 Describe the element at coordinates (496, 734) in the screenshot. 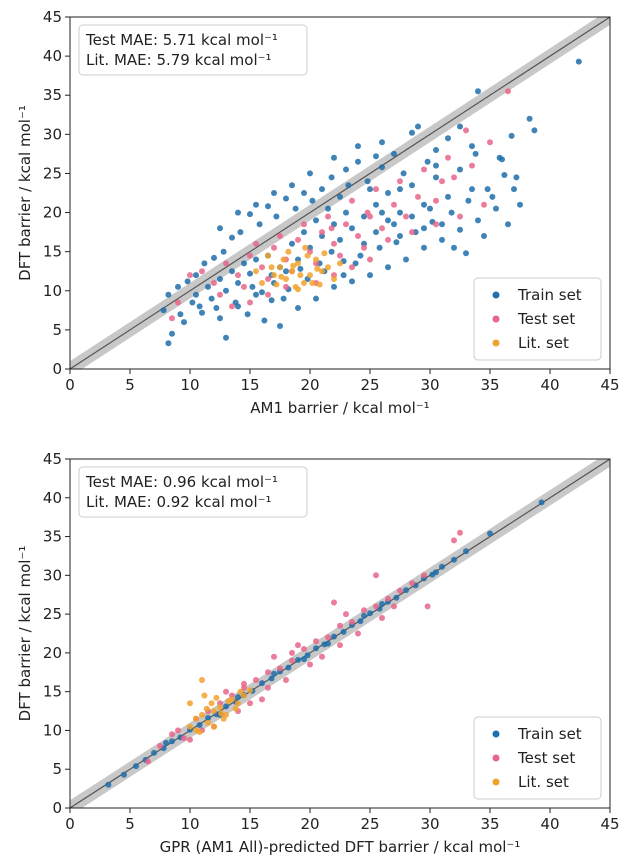

I see `legend-marker` at that location.